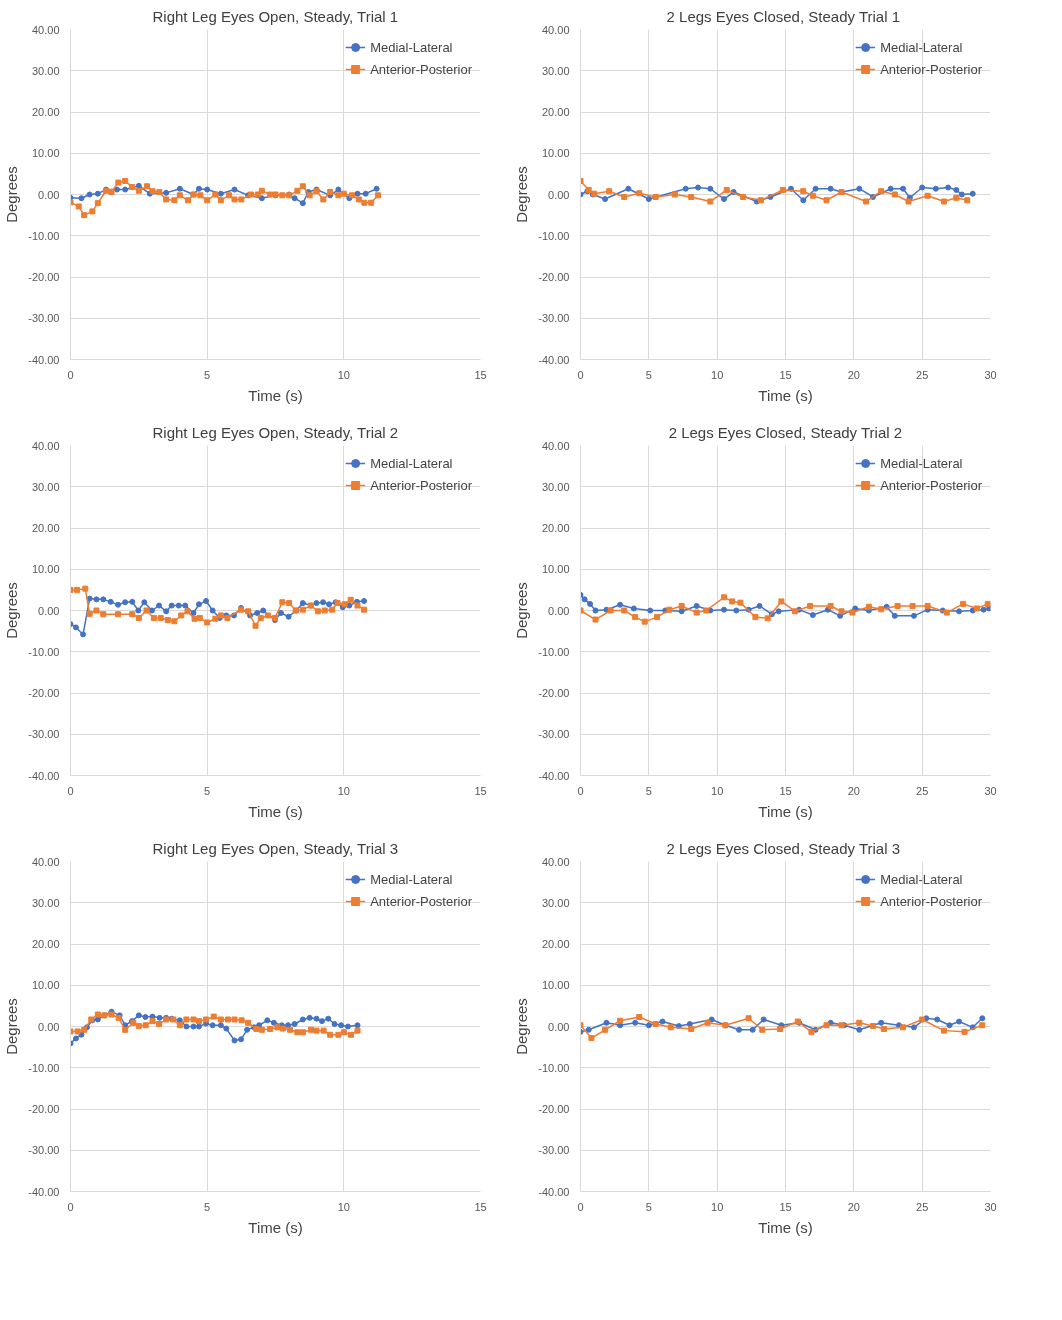 The height and width of the screenshot is (1320, 1062). What do you see at coordinates (785, 432) in the screenshot?
I see `chart-title: 2 Legs Eyes Closed, Steady Trial 2` at bounding box center [785, 432].